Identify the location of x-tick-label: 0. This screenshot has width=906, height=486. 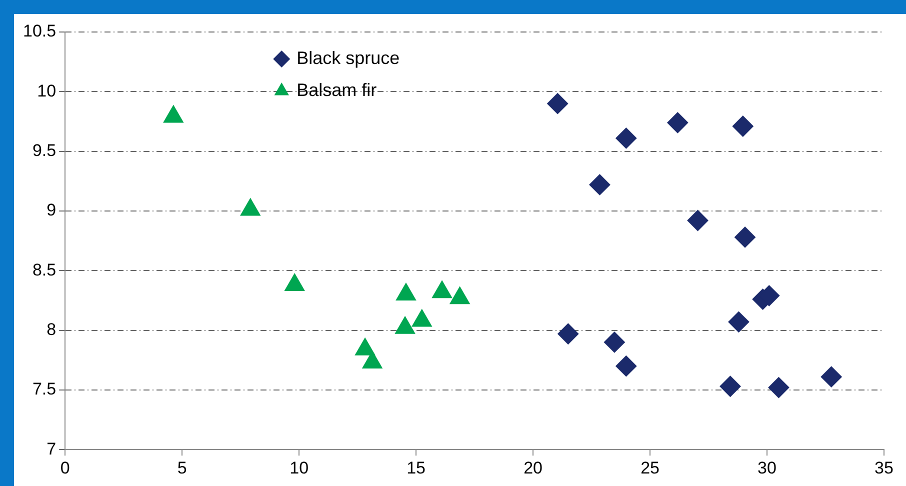
(65, 468).